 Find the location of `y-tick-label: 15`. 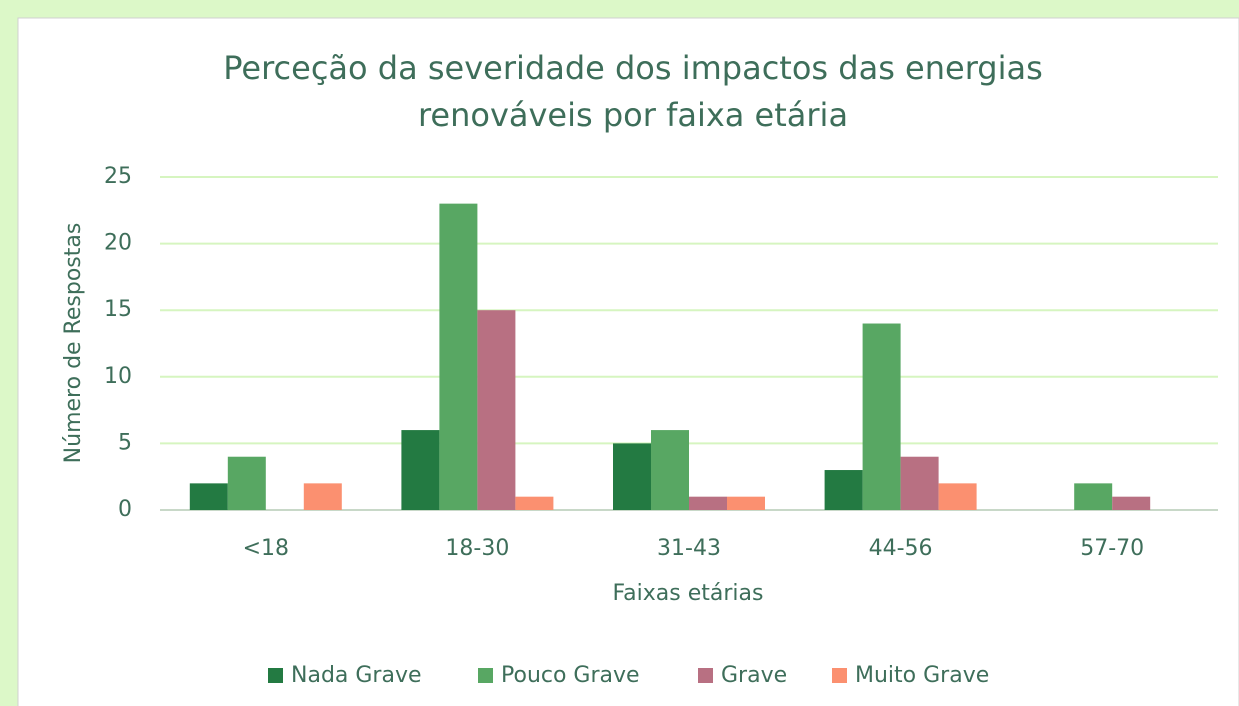

y-tick-label: 15 is located at coordinates (118, 309).